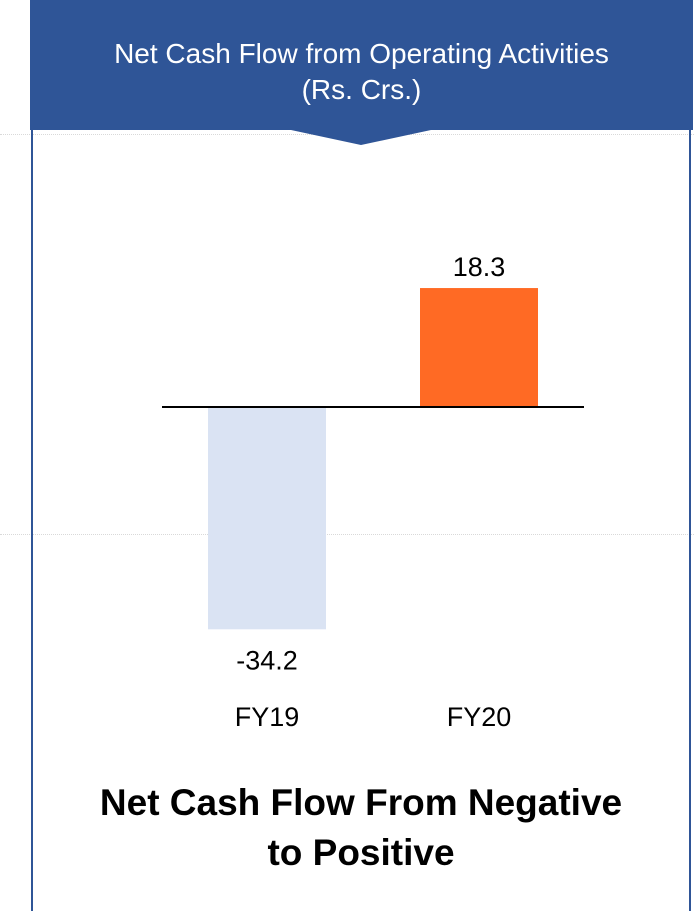 This screenshot has height=911, width=694. What do you see at coordinates (479, 347) in the screenshot?
I see `bar-fy20` at bounding box center [479, 347].